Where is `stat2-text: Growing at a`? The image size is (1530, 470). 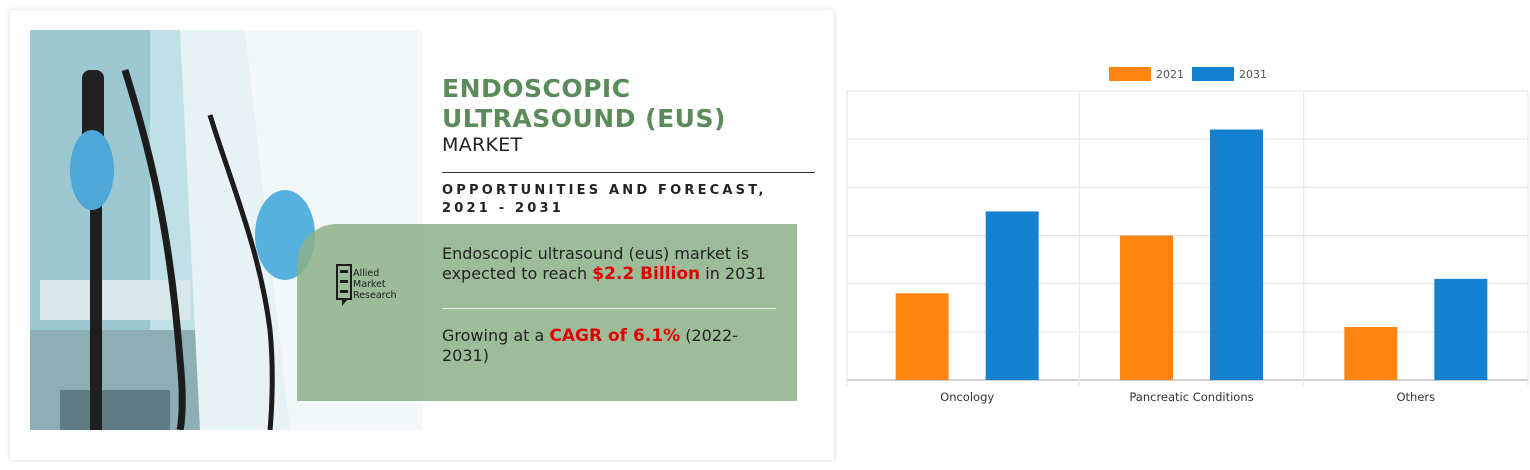 stat2-text: Growing at a is located at coordinates (496, 335).